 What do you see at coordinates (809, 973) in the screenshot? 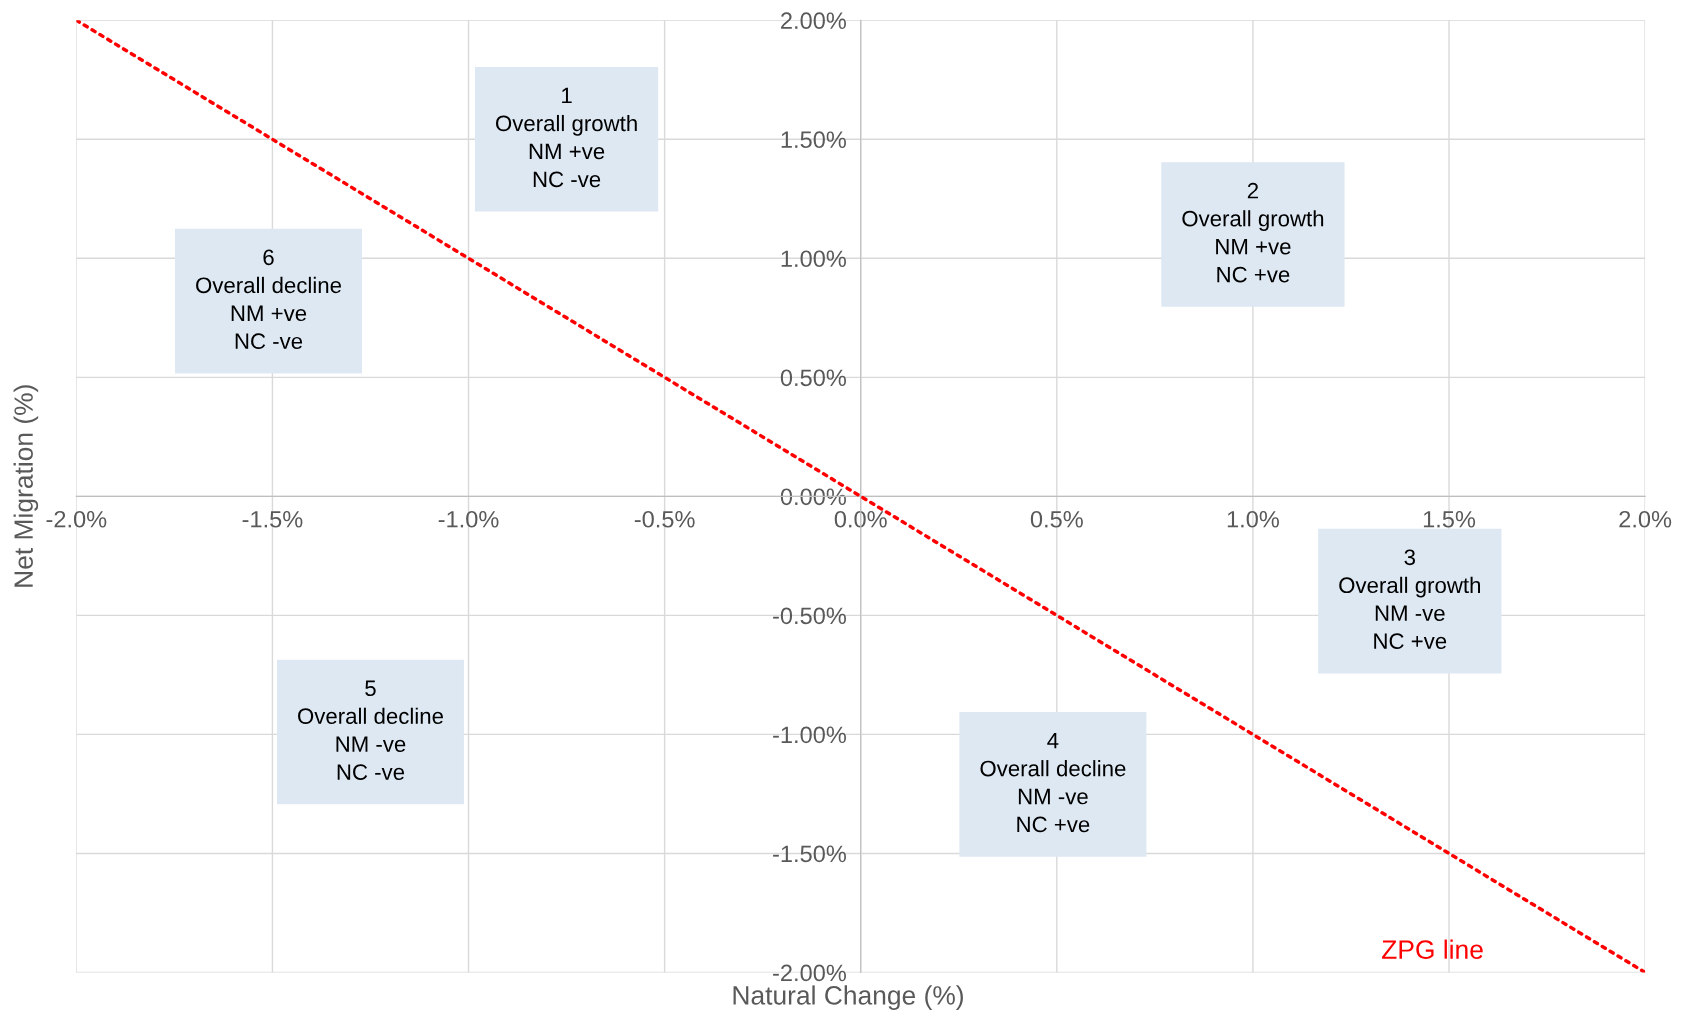
I see `y-tick-label: -2.00%` at bounding box center [809, 973].